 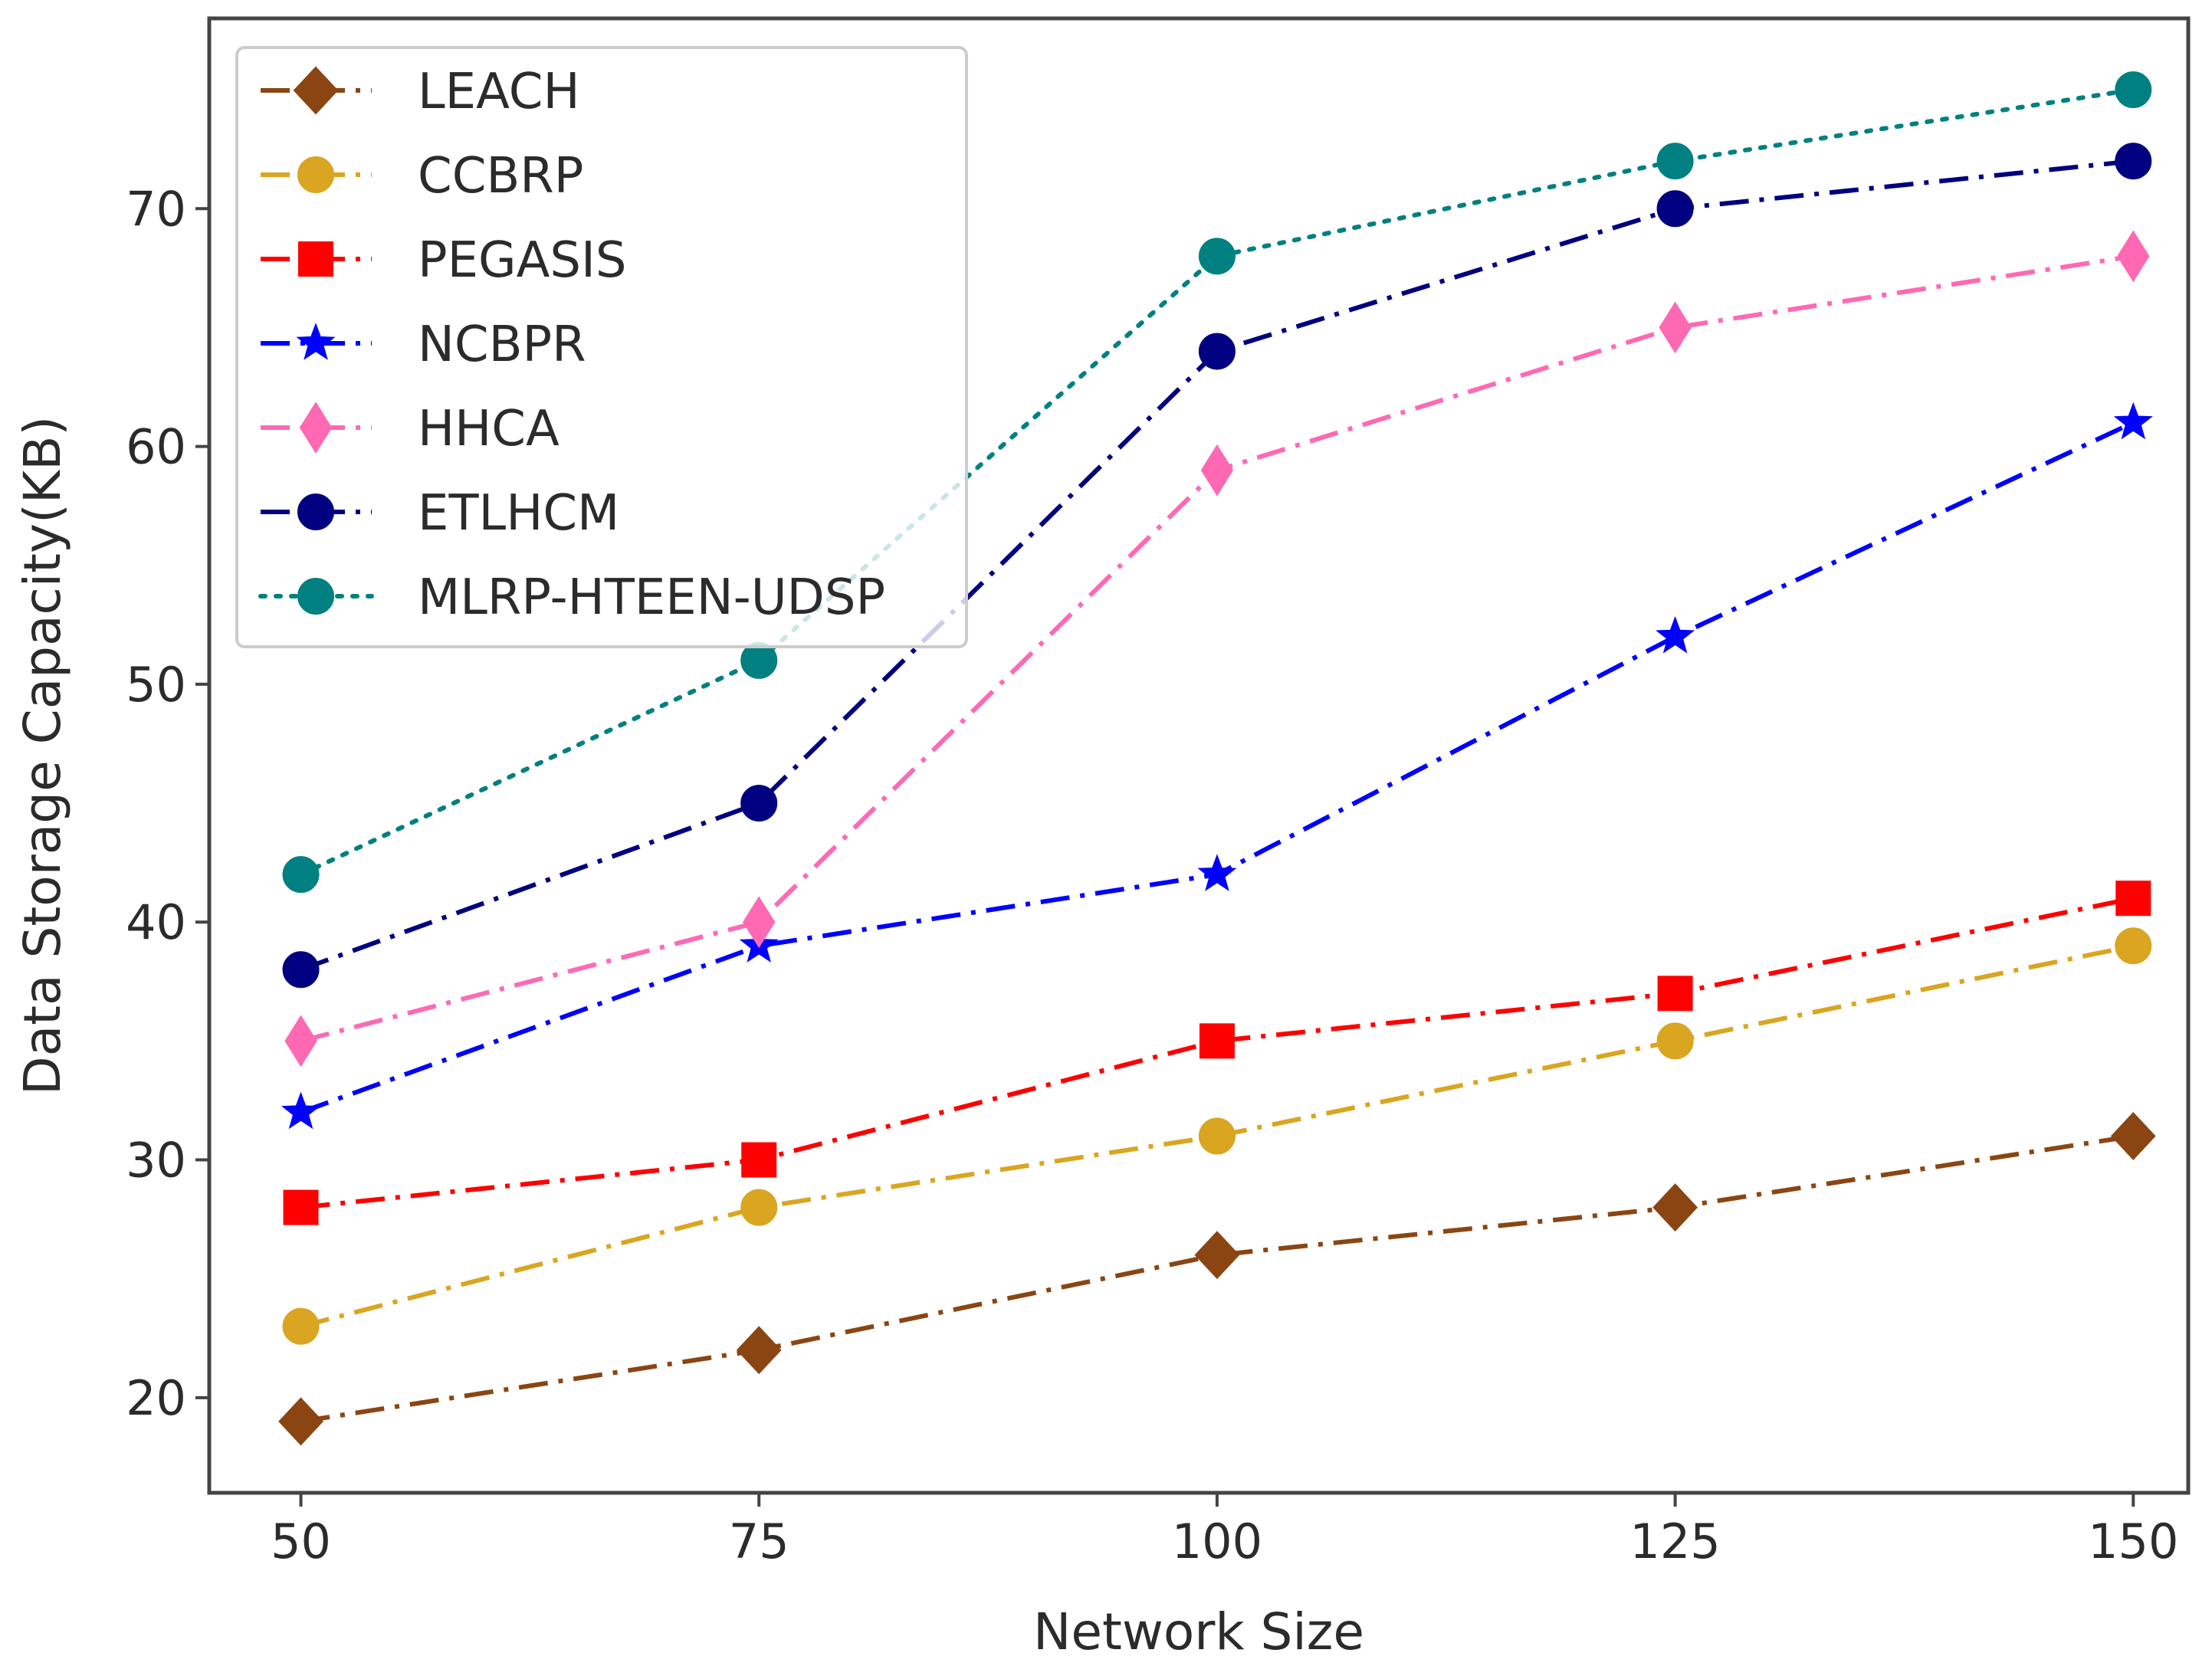 What do you see at coordinates (502, 344) in the screenshot?
I see `legend-label-ncbpr: NCBPR` at bounding box center [502, 344].